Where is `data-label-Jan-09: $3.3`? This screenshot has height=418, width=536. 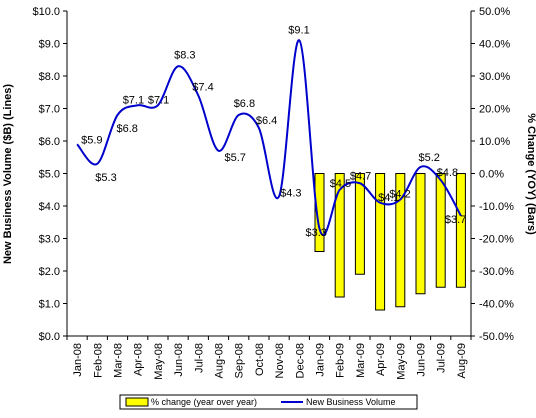 data-label-Jan-09: $3.3 is located at coordinates (316, 233).